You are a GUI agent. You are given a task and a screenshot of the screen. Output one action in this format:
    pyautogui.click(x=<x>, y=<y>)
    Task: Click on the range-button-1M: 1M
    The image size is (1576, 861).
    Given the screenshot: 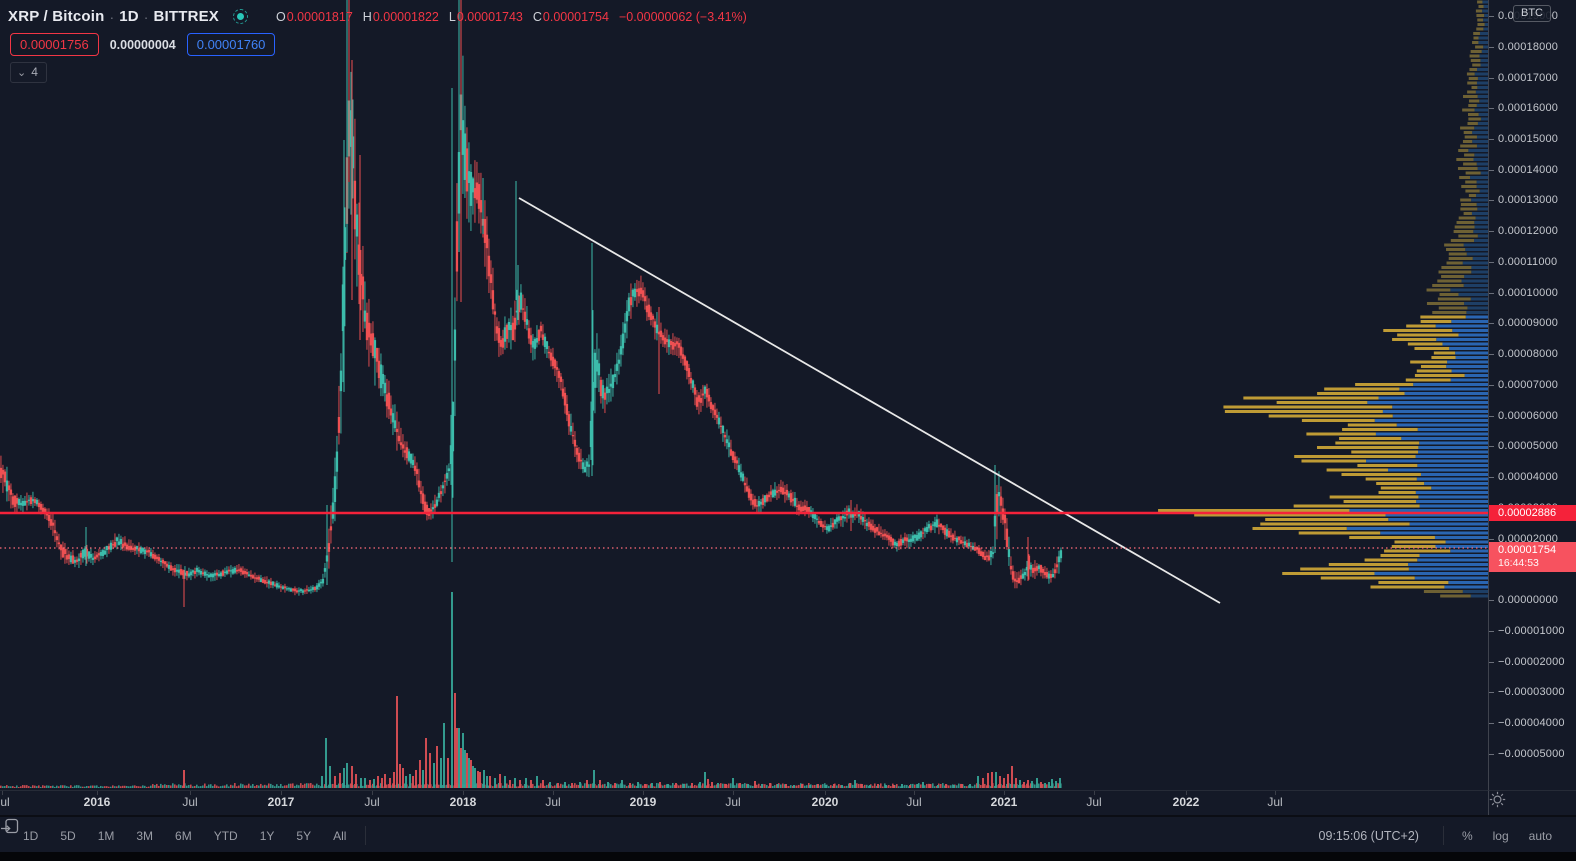 What is the action you would take?
    pyautogui.click(x=106, y=835)
    